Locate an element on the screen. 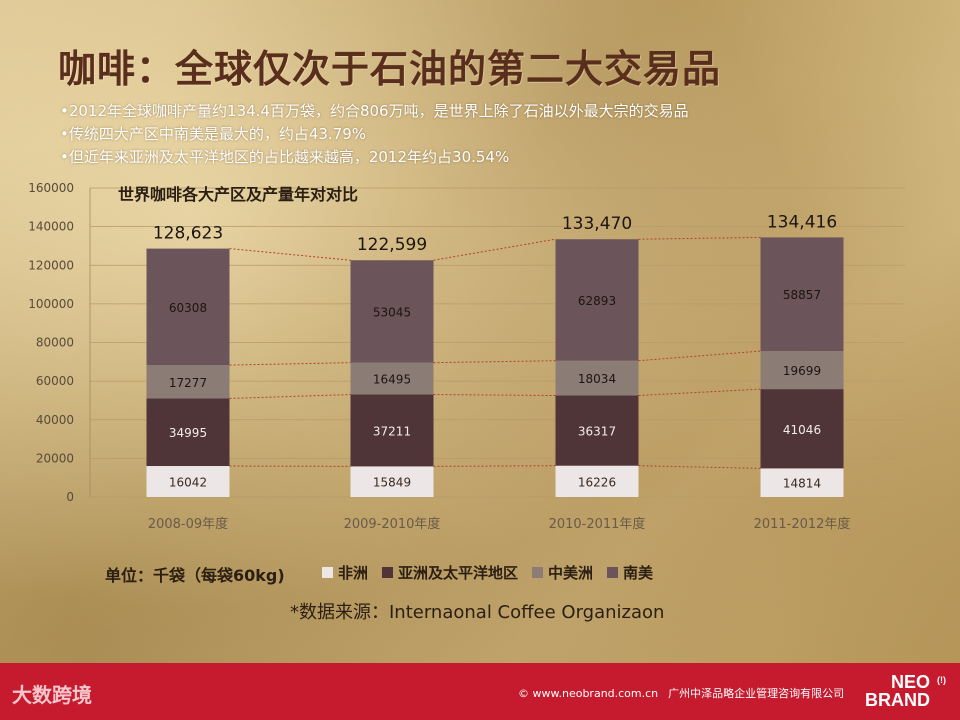  y-tick-label: 60000 is located at coordinates (55, 381).